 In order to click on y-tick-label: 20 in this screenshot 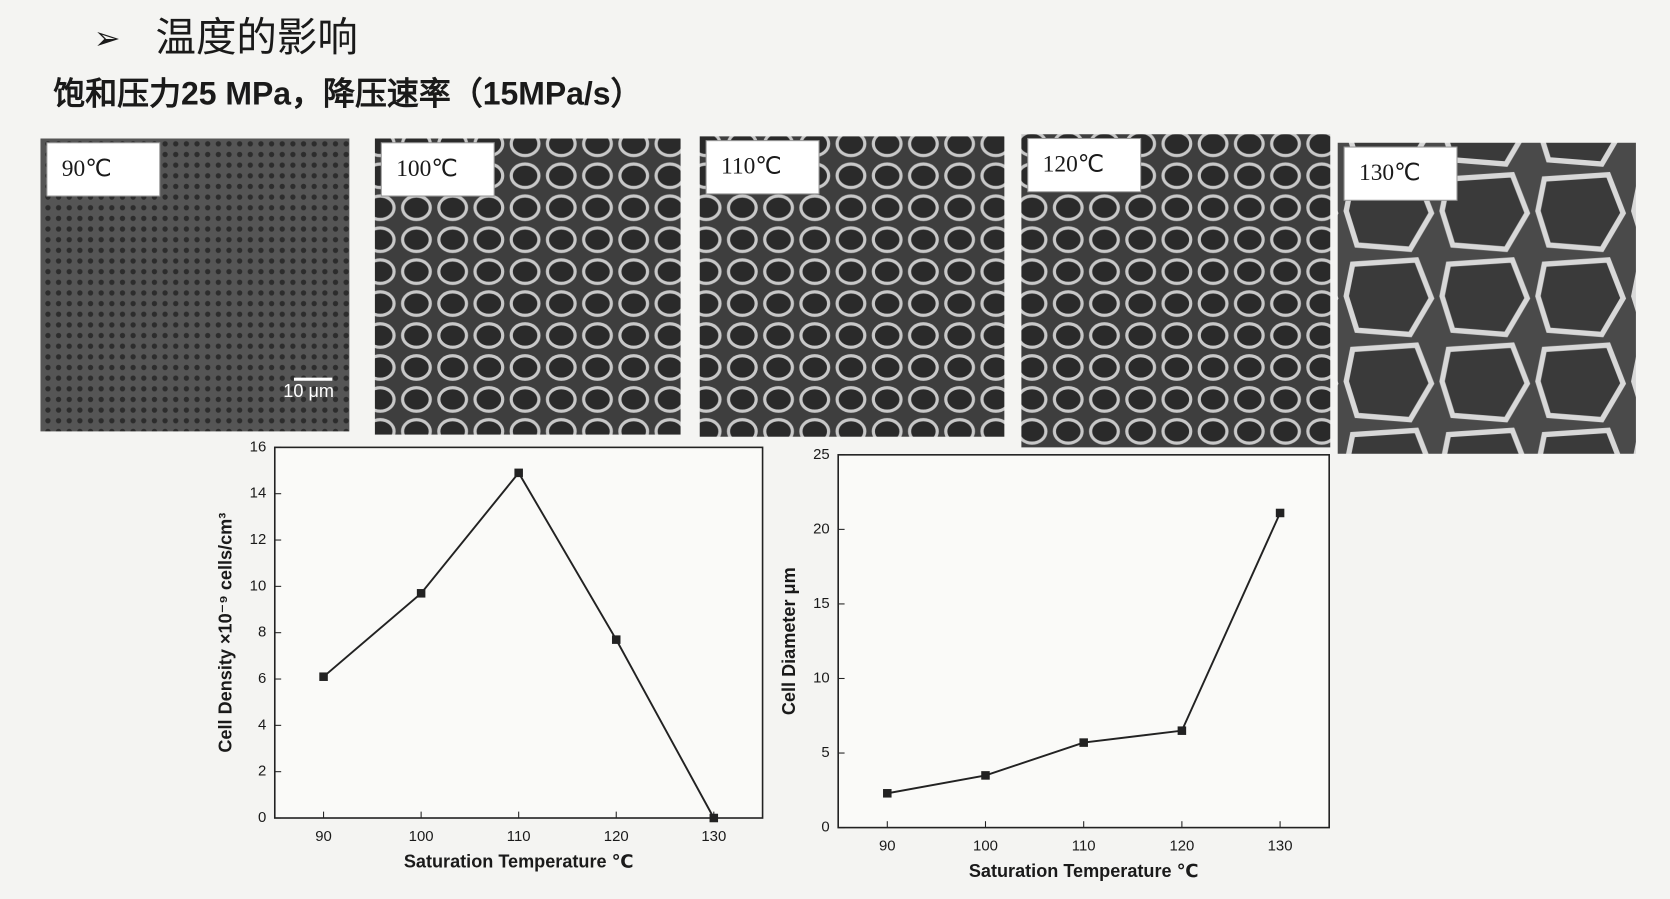, I will do `click(821, 529)`.